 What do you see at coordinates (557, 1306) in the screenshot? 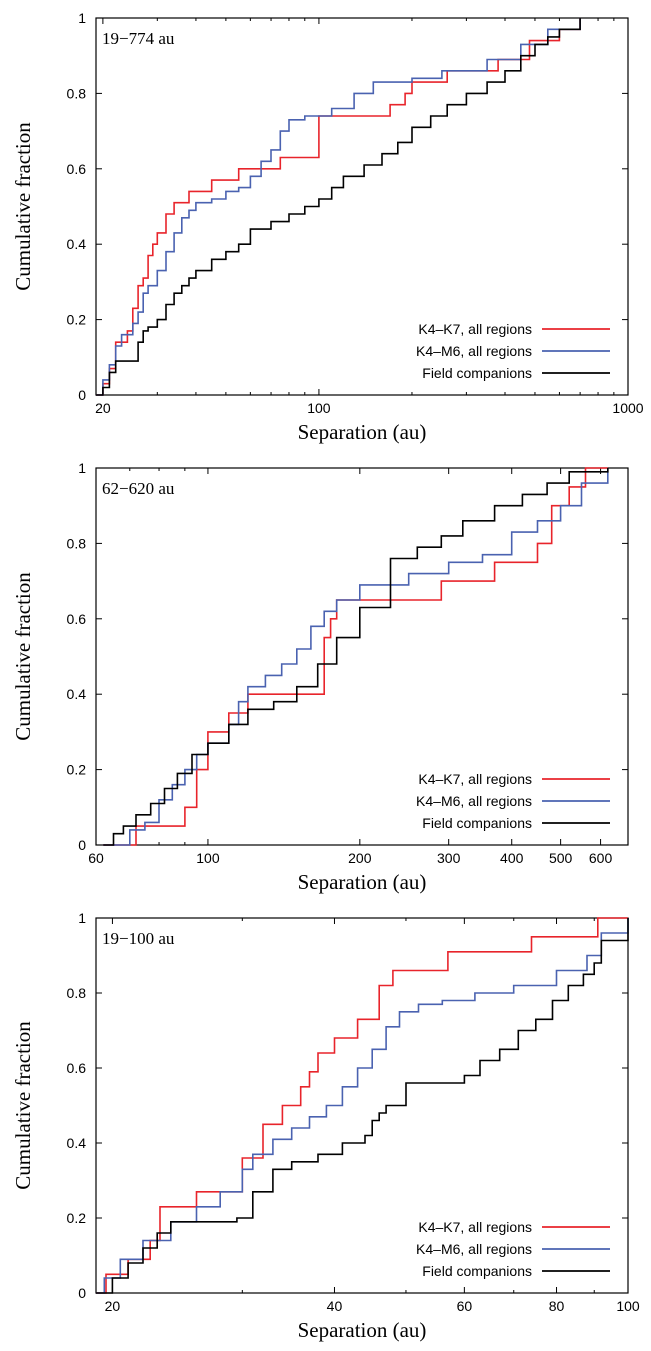
I see `x-tick-label: 80` at bounding box center [557, 1306].